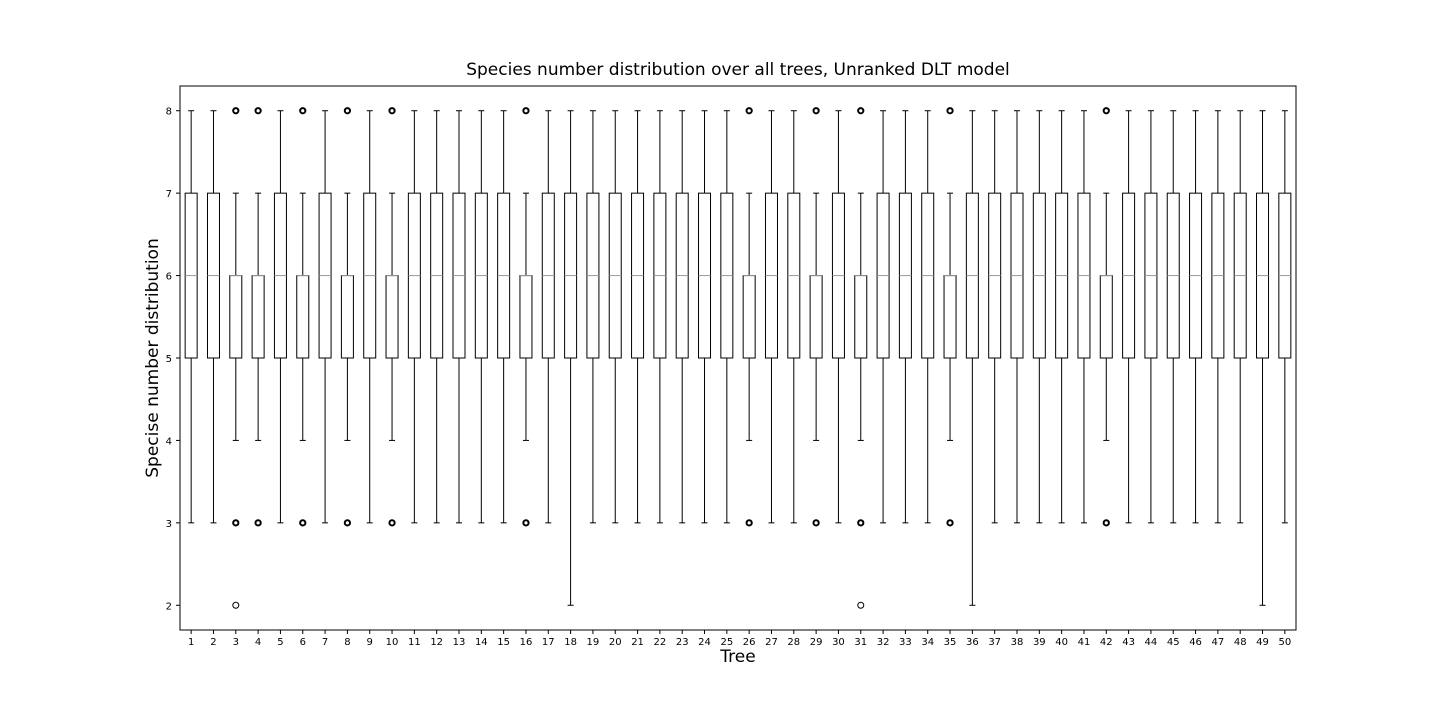 The width and height of the screenshot is (1440, 720). I want to click on x-axis-label: Tree, so click(738, 657).